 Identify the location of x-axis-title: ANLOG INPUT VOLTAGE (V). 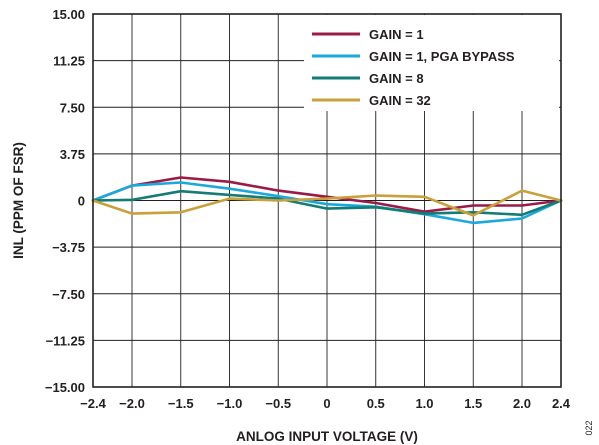
(327, 436).